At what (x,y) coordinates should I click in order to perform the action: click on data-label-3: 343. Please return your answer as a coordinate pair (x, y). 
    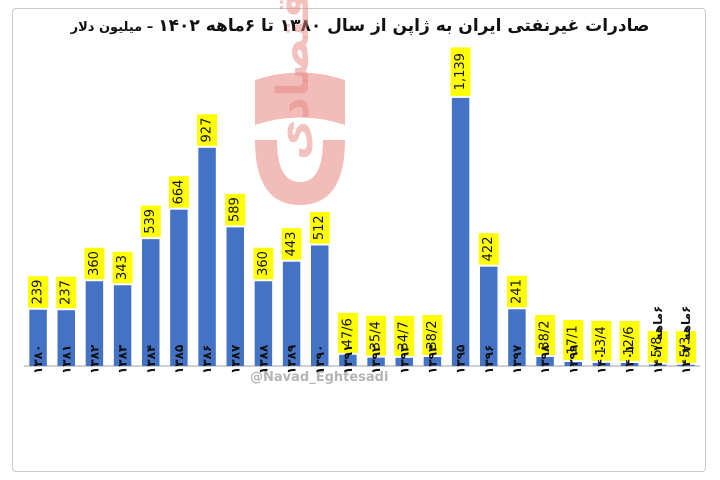
    Looking at the image, I should click on (122, 267).